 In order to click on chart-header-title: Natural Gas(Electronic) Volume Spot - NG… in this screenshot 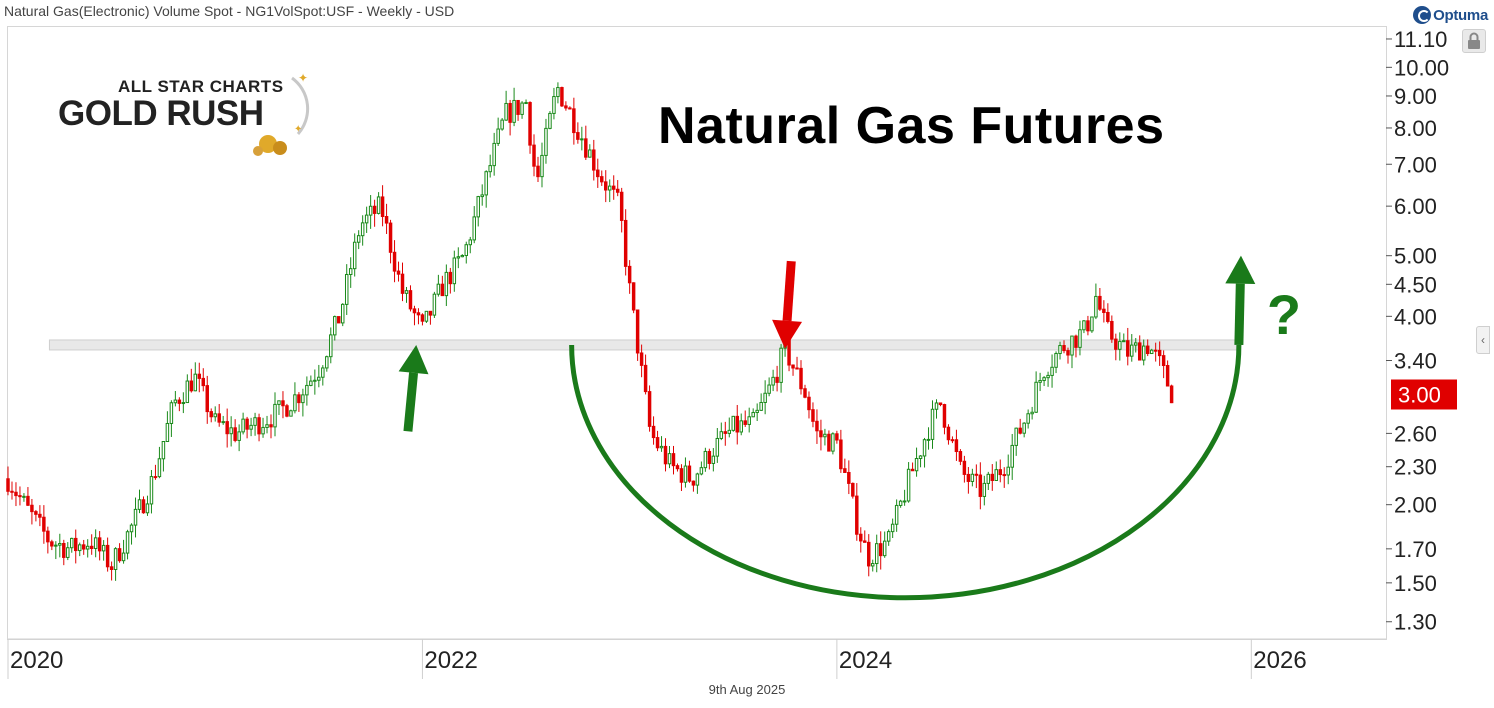, I will do `click(229, 11)`.